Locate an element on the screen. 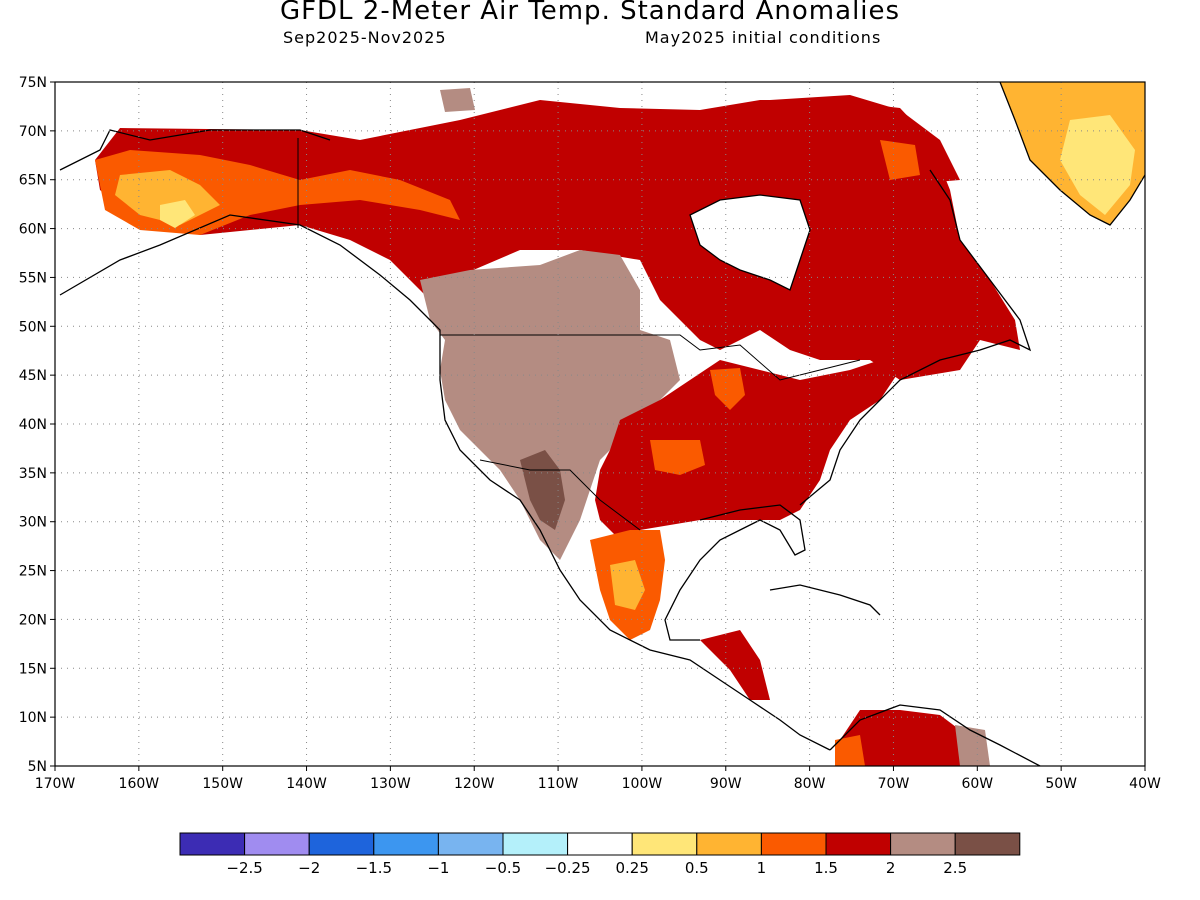 The image size is (1200, 900). border-us-mexico is located at coordinates (560, 495).